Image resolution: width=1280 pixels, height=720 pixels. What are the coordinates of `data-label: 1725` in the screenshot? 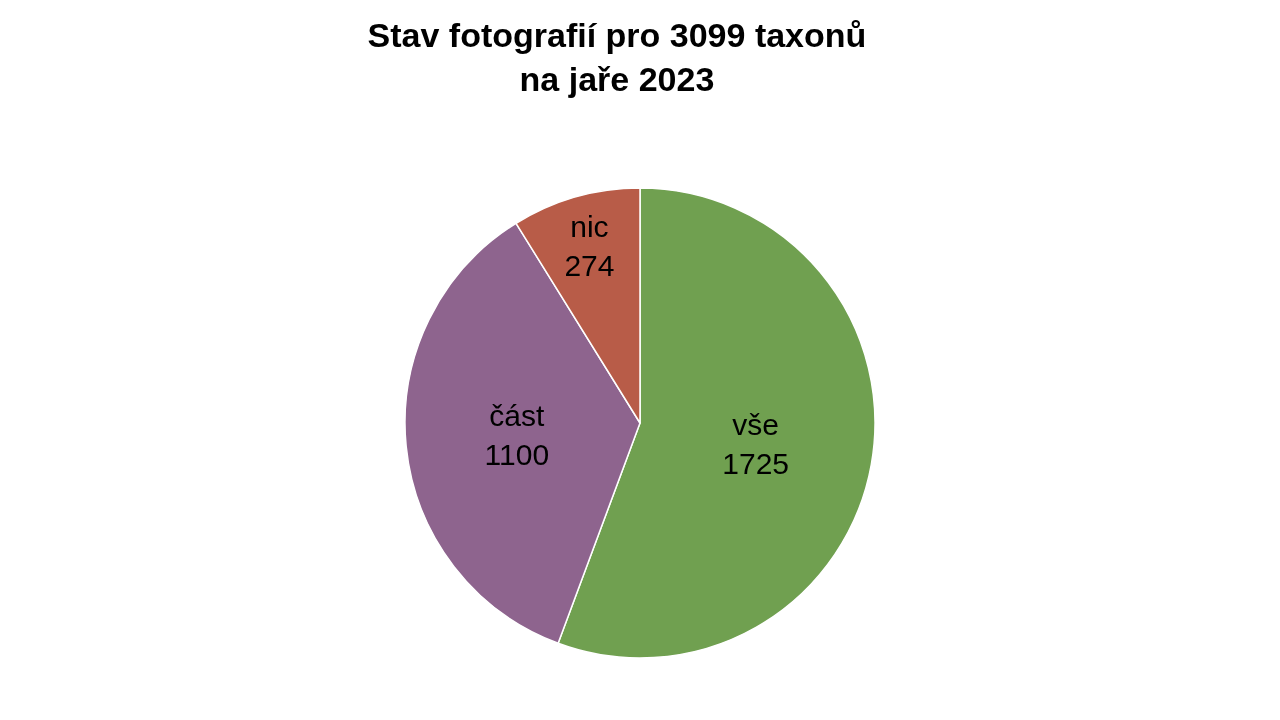 It's located at (756, 463).